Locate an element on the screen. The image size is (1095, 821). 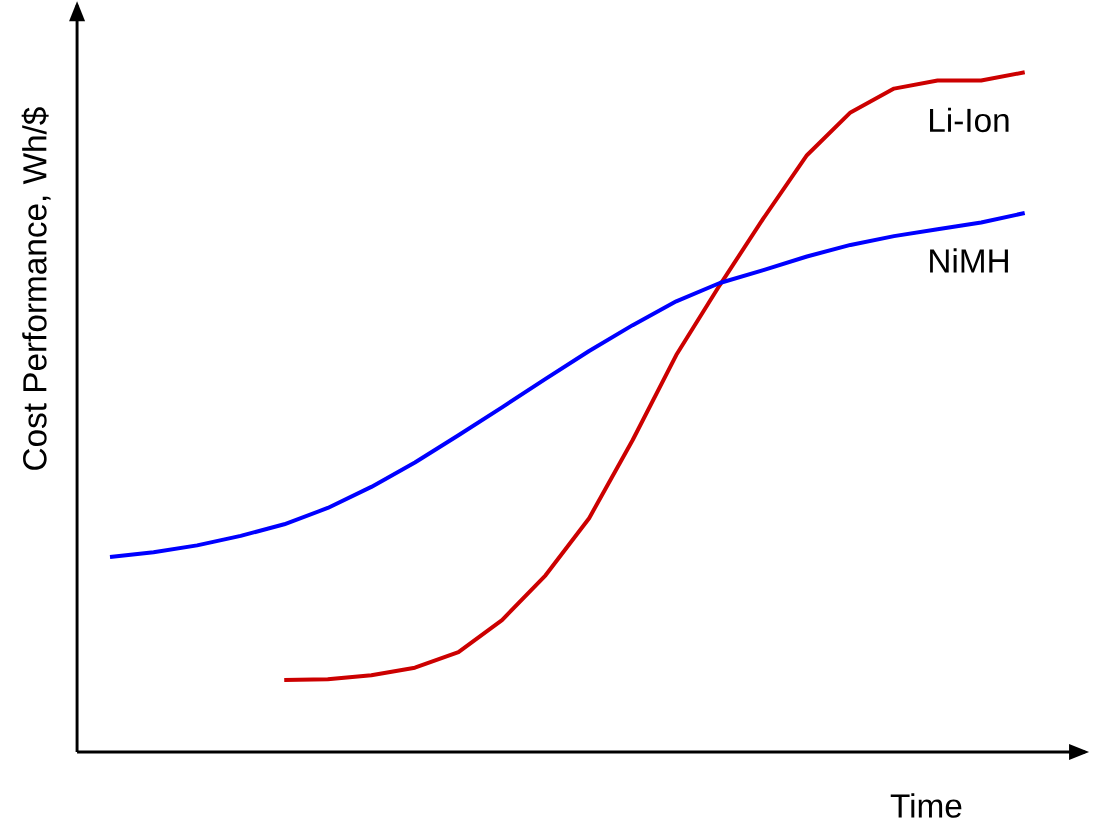
y-axis-title: Cost Performance, Wh/$ is located at coordinates (36, 288).